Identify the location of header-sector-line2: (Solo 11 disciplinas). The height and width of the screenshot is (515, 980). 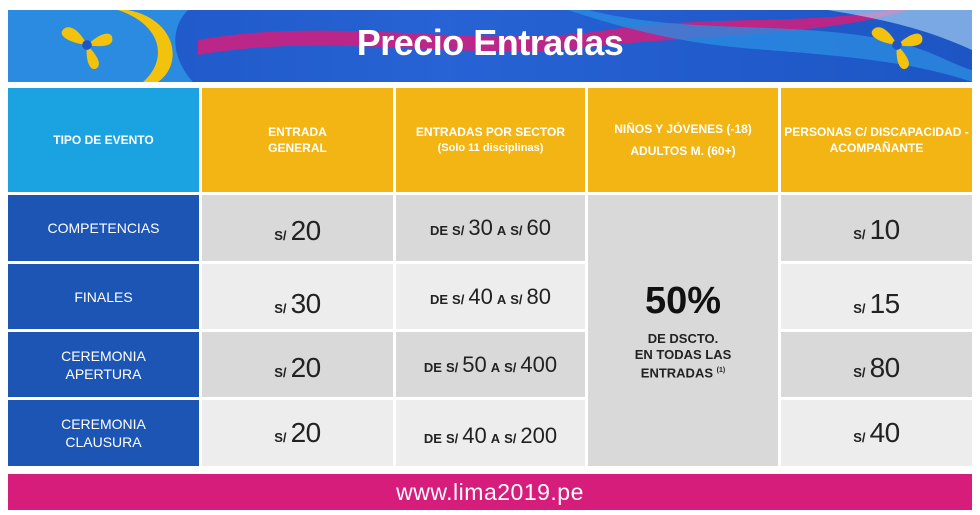
(490, 148).